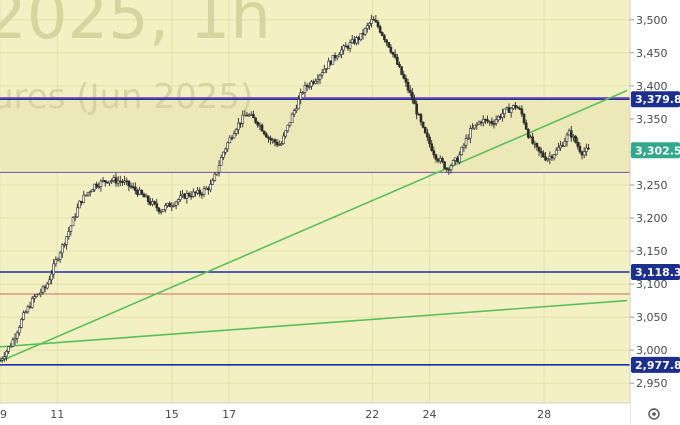  Describe the element at coordinates (652, 53) in the screenshot. I see `price-tick-label: 3,450` at that location.